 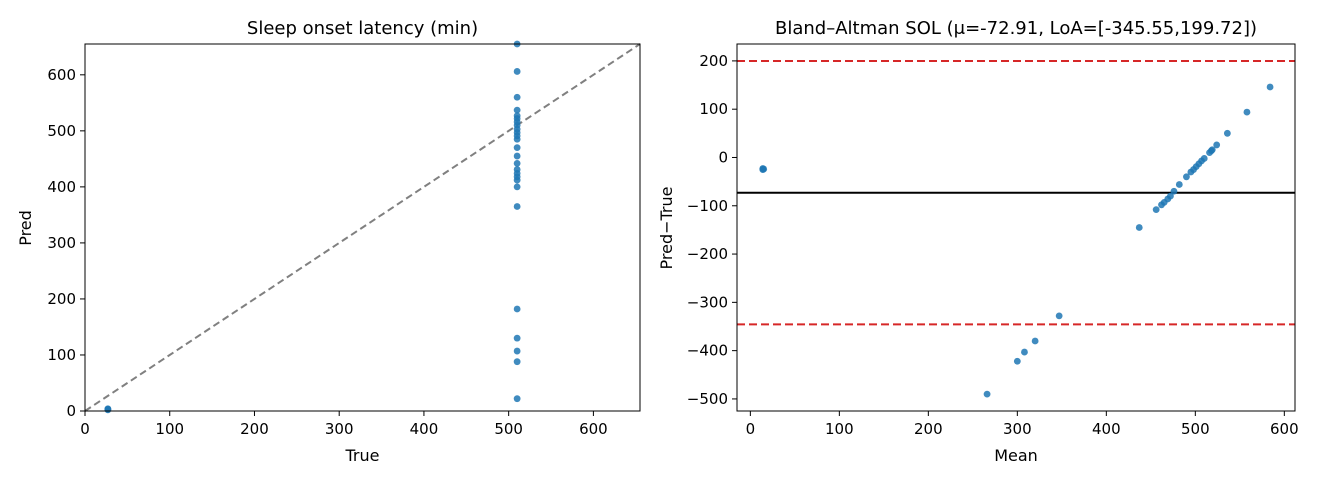 What do you see at coordinates (666, 228) in the screenshot?
I see `y-axis-label: Pred−True` at bounding box center [666, 228].